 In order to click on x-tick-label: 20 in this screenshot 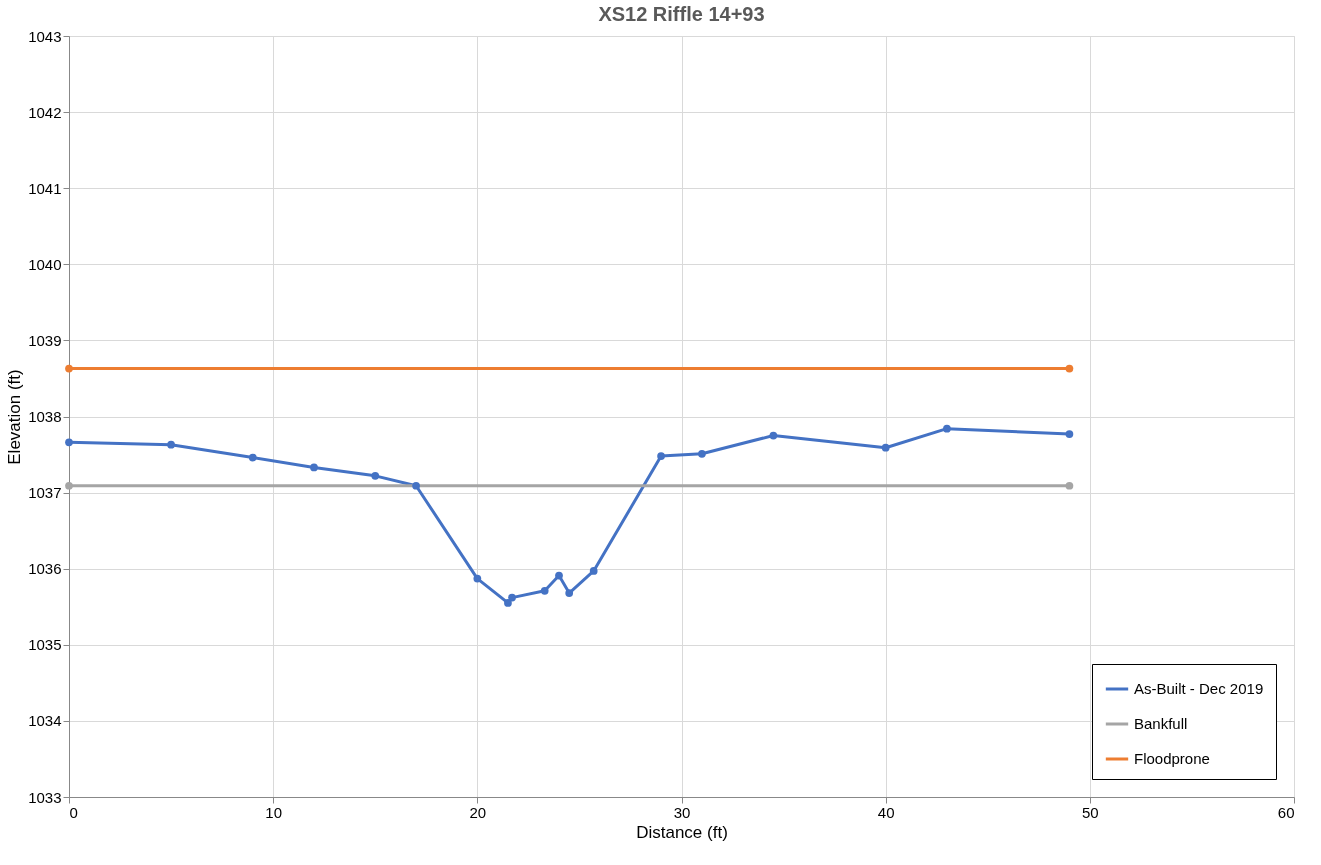, I will do `click(478, 812)`.